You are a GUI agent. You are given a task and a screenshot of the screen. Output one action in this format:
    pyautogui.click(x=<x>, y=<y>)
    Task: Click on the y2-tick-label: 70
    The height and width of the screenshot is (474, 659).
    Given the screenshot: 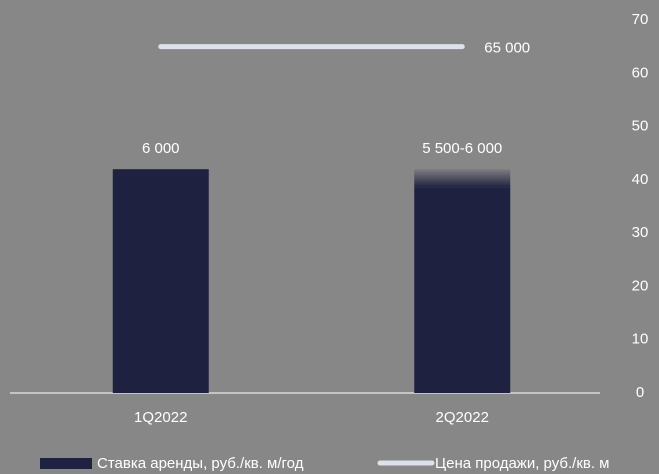 What is the action you would take?
    pyautogui.click(x=640, y=19)
    